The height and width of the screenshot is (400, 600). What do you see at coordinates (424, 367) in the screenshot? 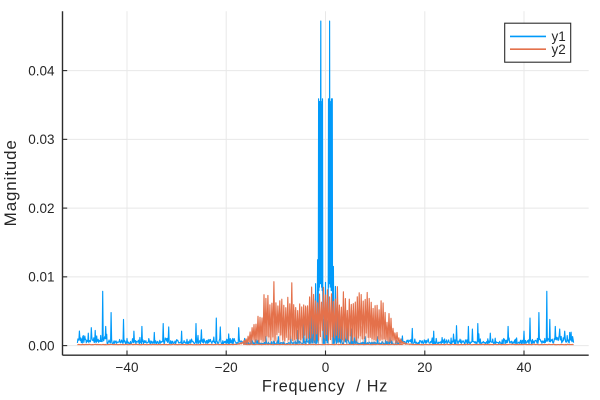
I see `svg-text: 20` at bounding box center [424, 367].